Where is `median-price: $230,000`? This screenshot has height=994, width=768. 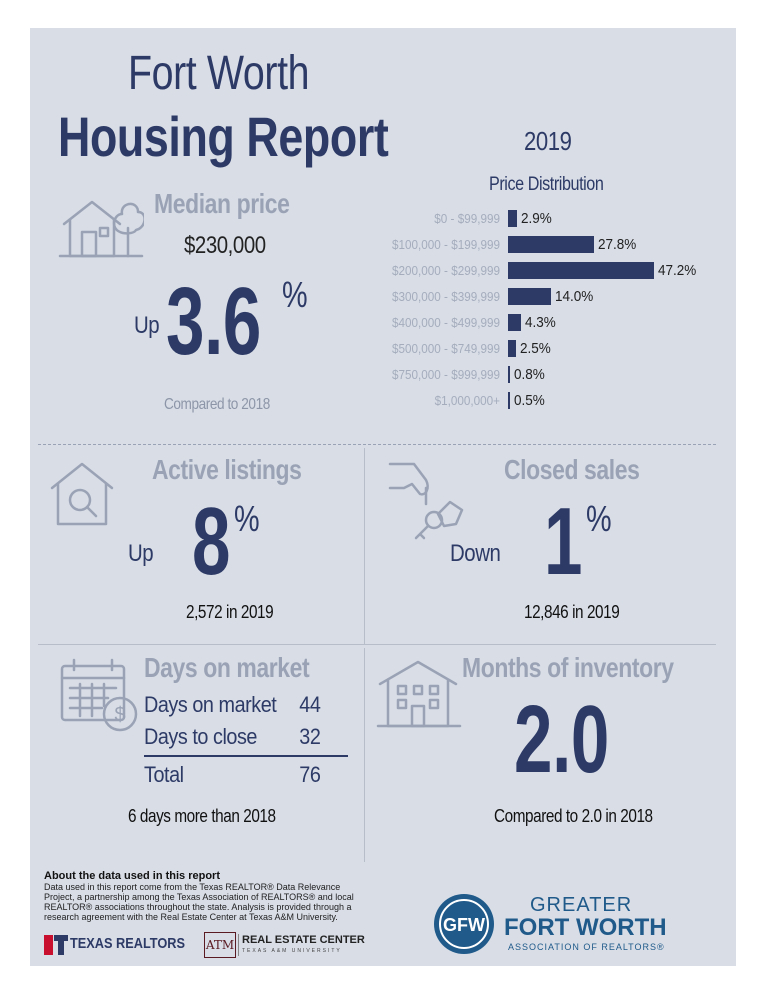
median-price: $230,000 is located at coordinates (225, 245).